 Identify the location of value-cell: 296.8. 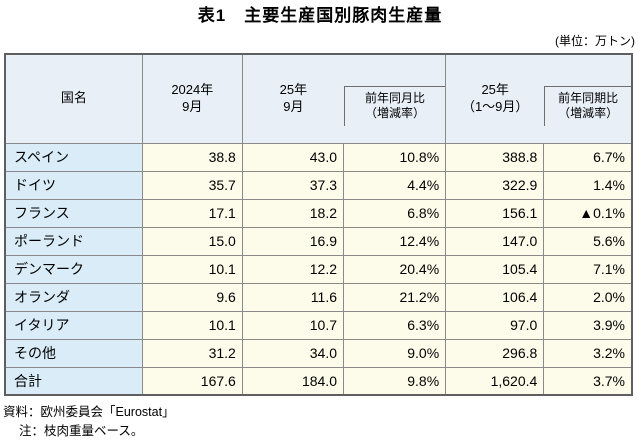
(495, 353).